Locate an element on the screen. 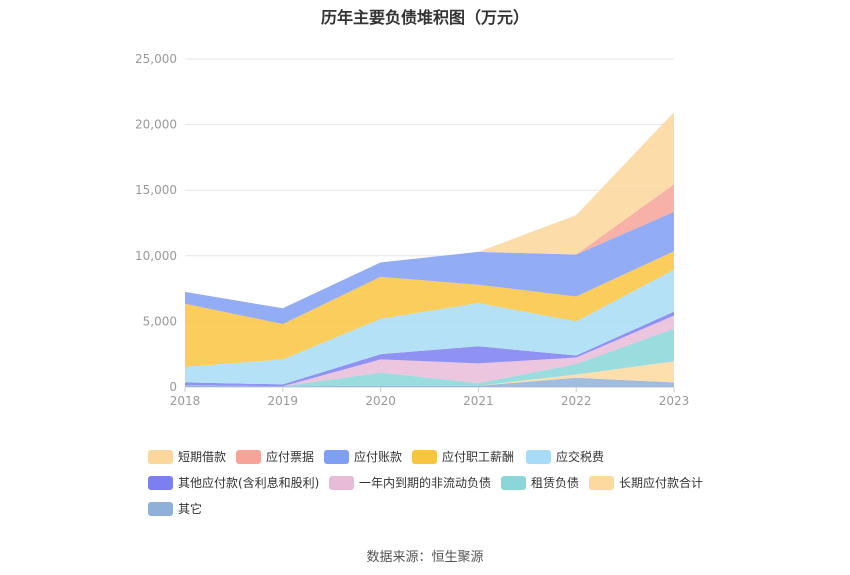 The image size is (850, 575). legend-item: 租赁负债 is located at coordinates (540, 482).